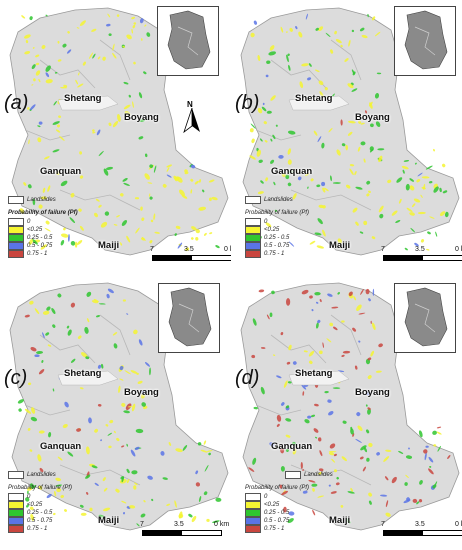  I want to click on scale-tick-3-5: 3.5, so click(420, 249).